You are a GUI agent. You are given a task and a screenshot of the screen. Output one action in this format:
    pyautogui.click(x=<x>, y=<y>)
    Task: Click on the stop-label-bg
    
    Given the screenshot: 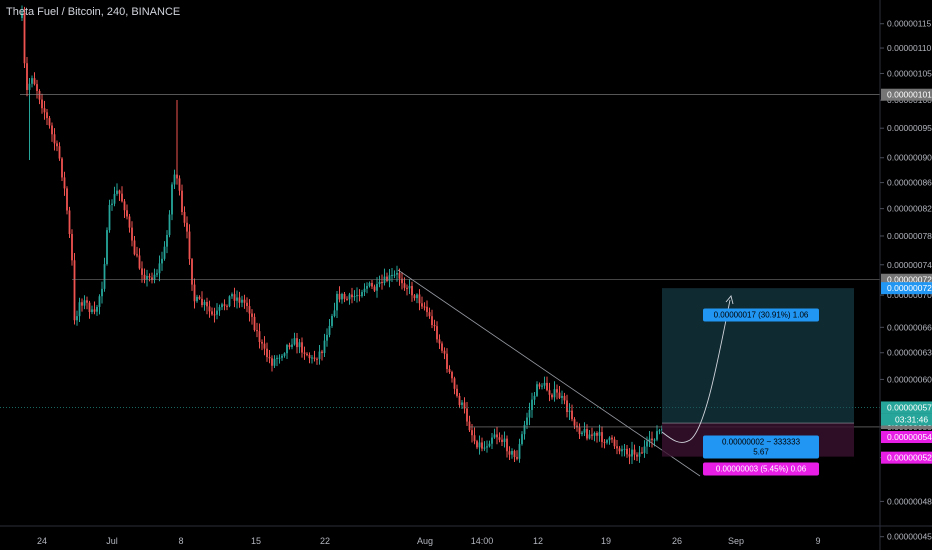 What is the action you would take?
    pyautogui.click(x=761, y=469)
    